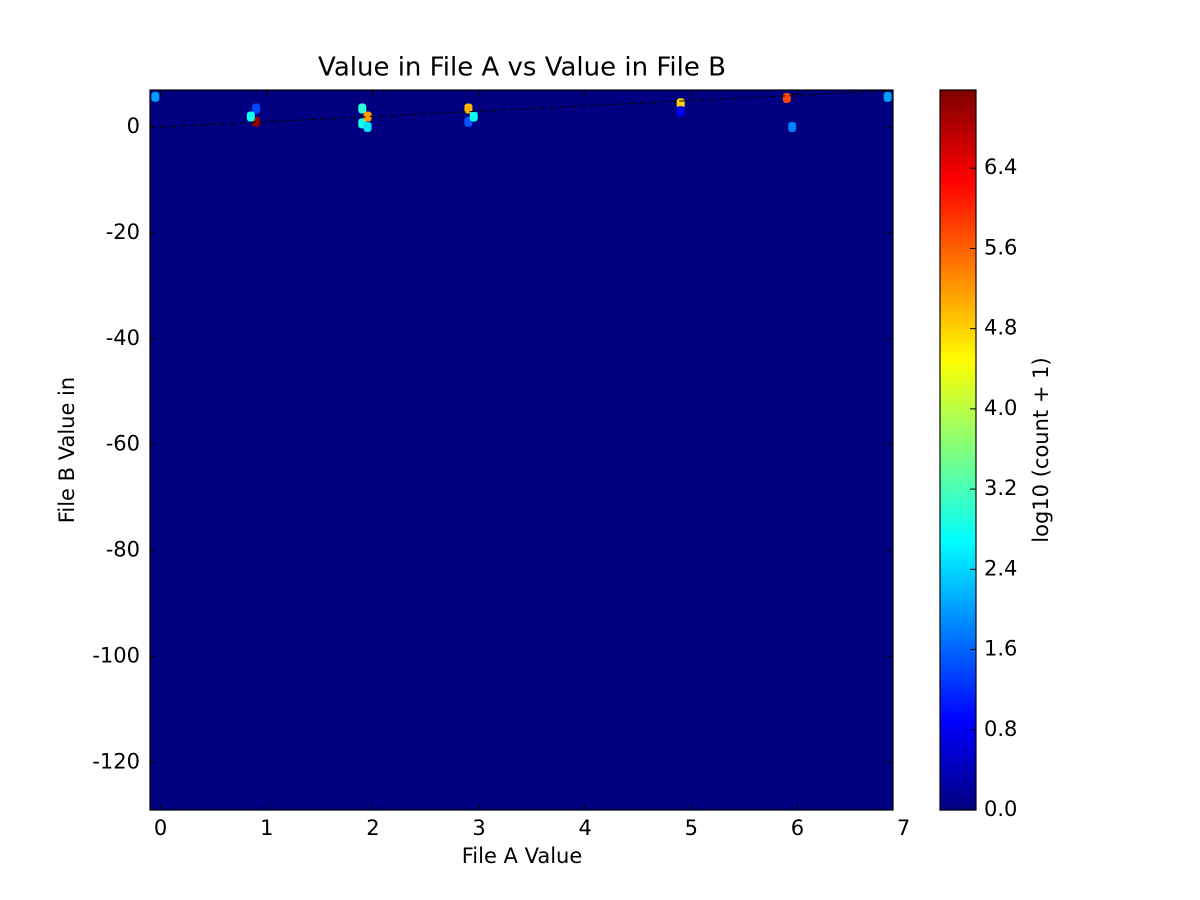  Describe the element at coordinates (522, 856) in the screenshot. I see `x-axis-label: File A Value` at that location.